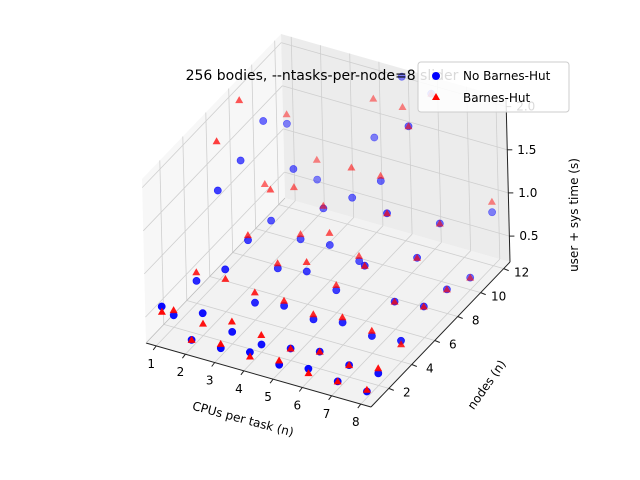  Describe the element at coordinates (297, 406) in the screenshot. I see `x-tick-label: 6` at that location.